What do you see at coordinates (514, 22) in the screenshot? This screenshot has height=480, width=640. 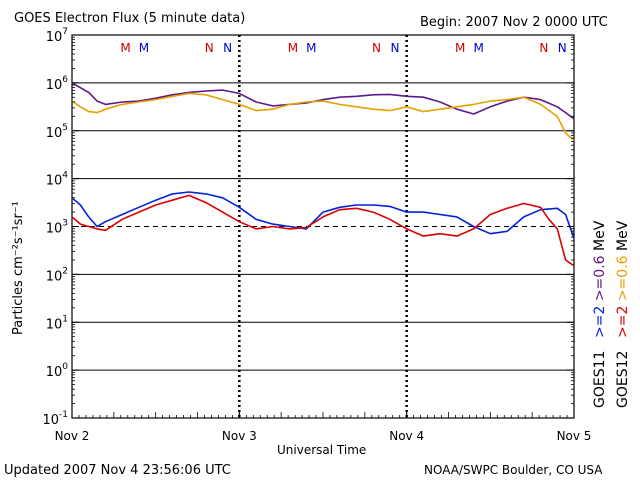 I see `begin-label: Begin: 2007 Nov 2 0000 UTC` at bounding box center [514, 22].